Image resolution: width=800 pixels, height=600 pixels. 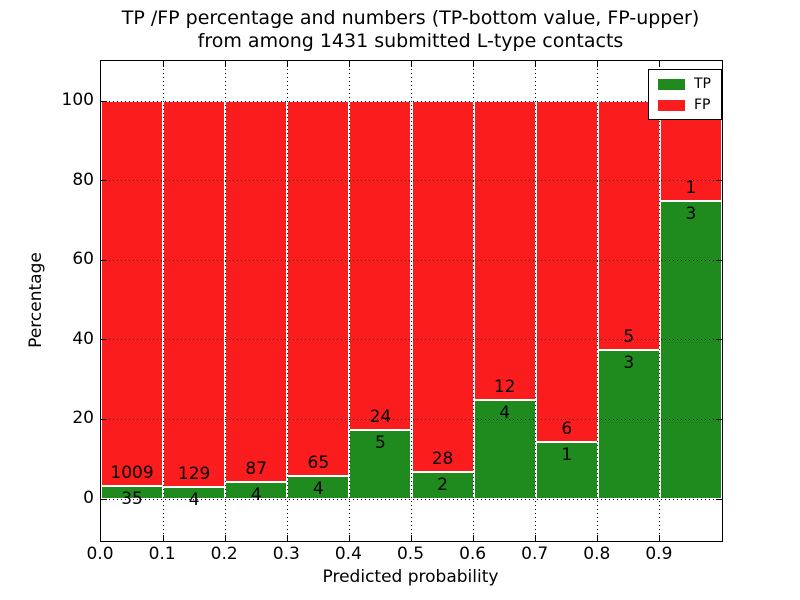 I want to click on legend: TP FP, so click(x=685, y=94).